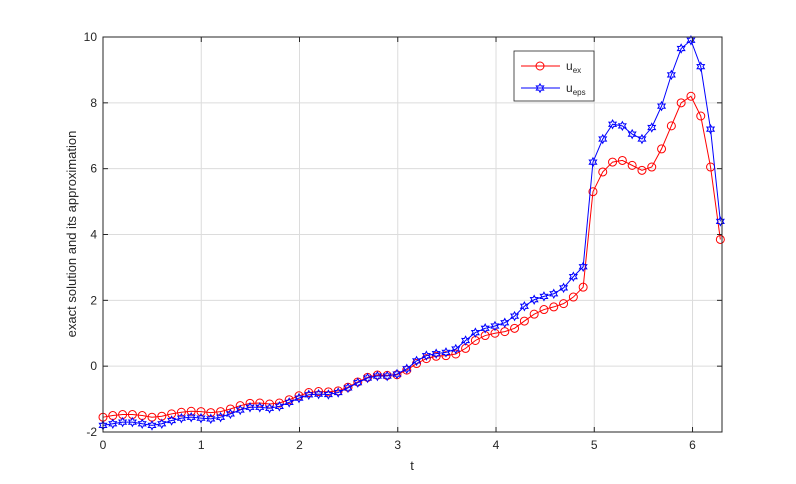 The height and width of the screenshot is (484, 796). Describe the element at coordinates (397, 445) in the screenshot. I see `x-tick-label: 3` at that location.